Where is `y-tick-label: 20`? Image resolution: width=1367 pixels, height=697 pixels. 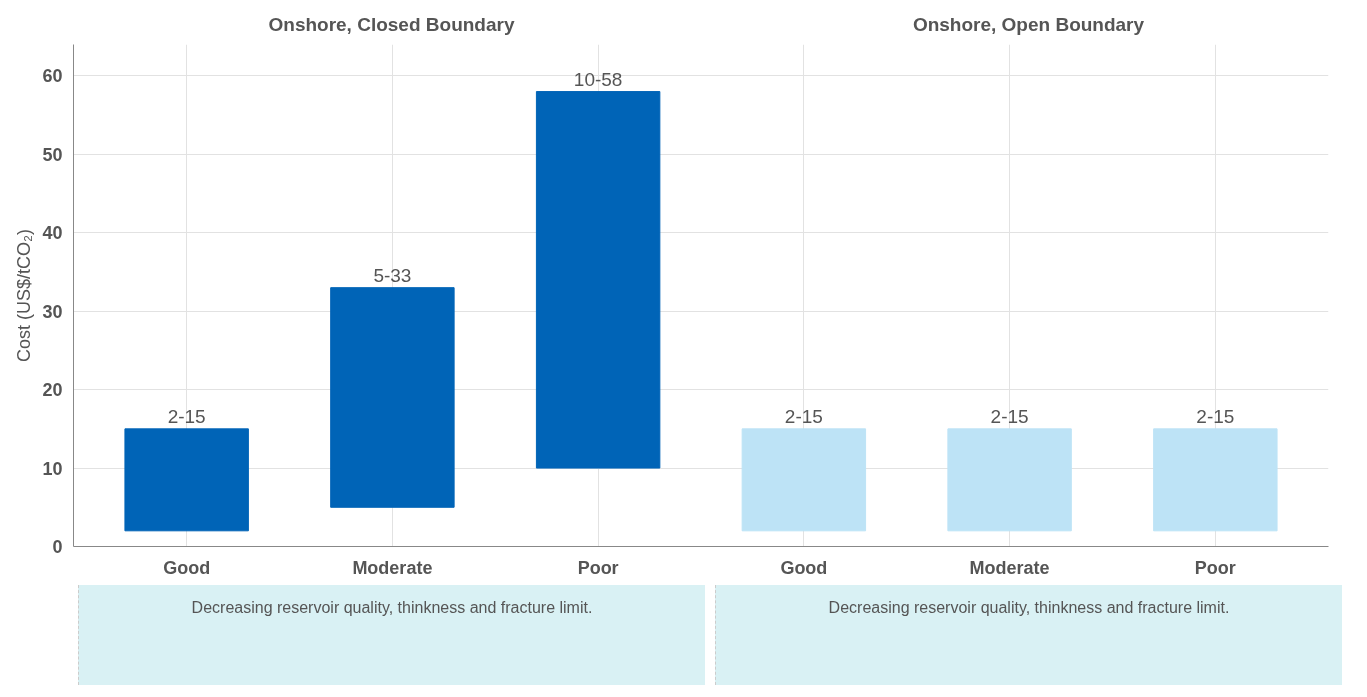
y-tick-label: 20 is located at coordinates (52, 390).